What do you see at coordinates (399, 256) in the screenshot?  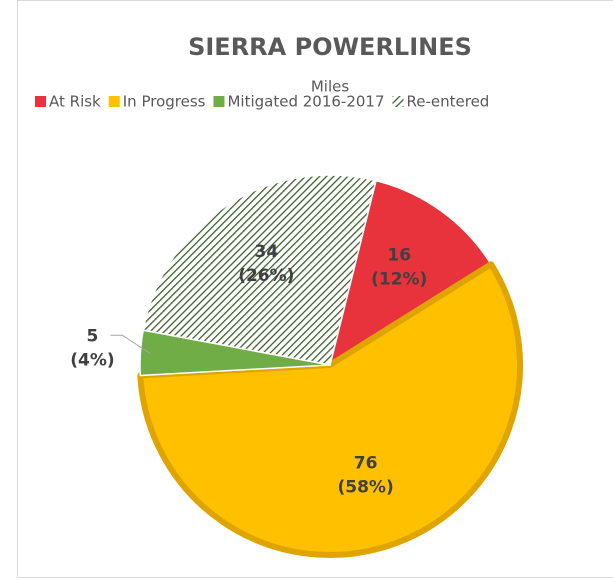 I see `data-label: 16` at bounding box center [399, 256].